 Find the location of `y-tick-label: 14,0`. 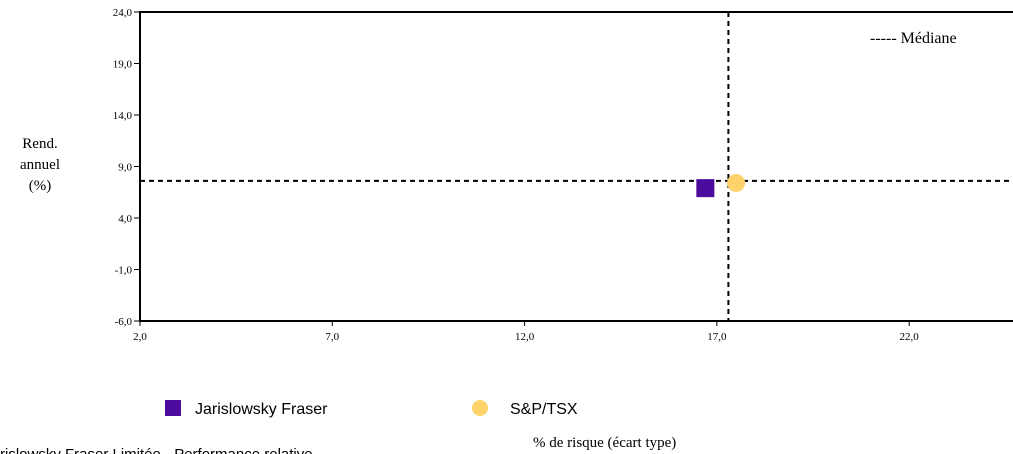

y-tick-label: 14,0 is located at coordinates (123, 116).